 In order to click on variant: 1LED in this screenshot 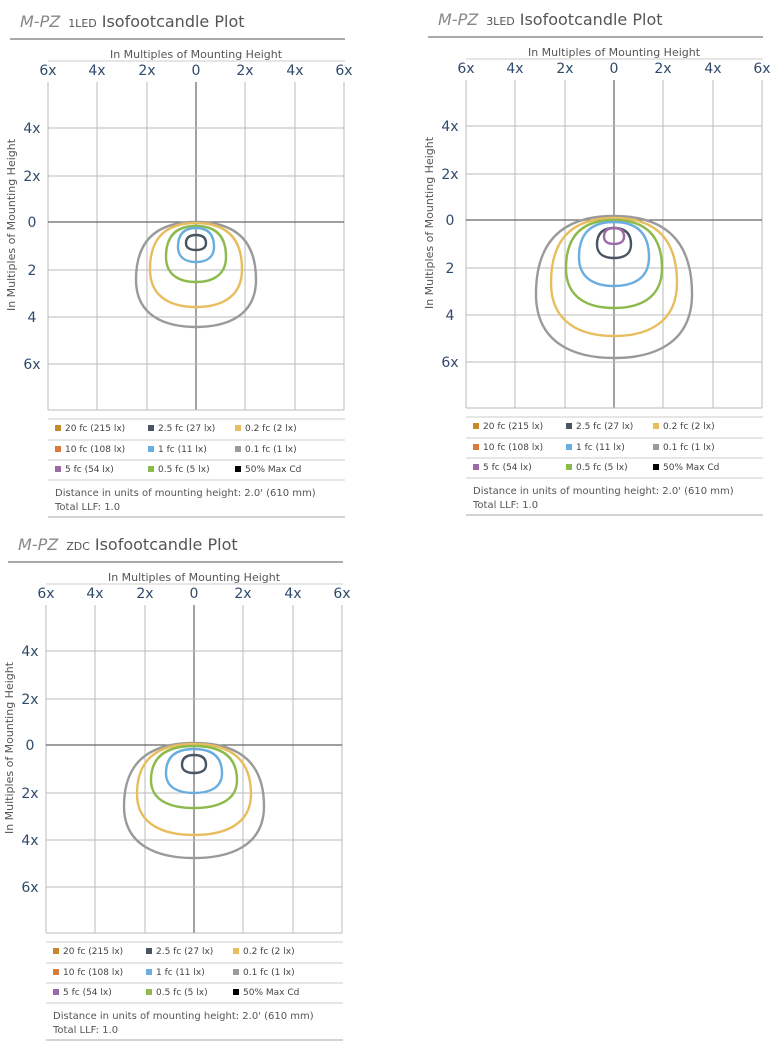, I will do `click(82, 23)`.